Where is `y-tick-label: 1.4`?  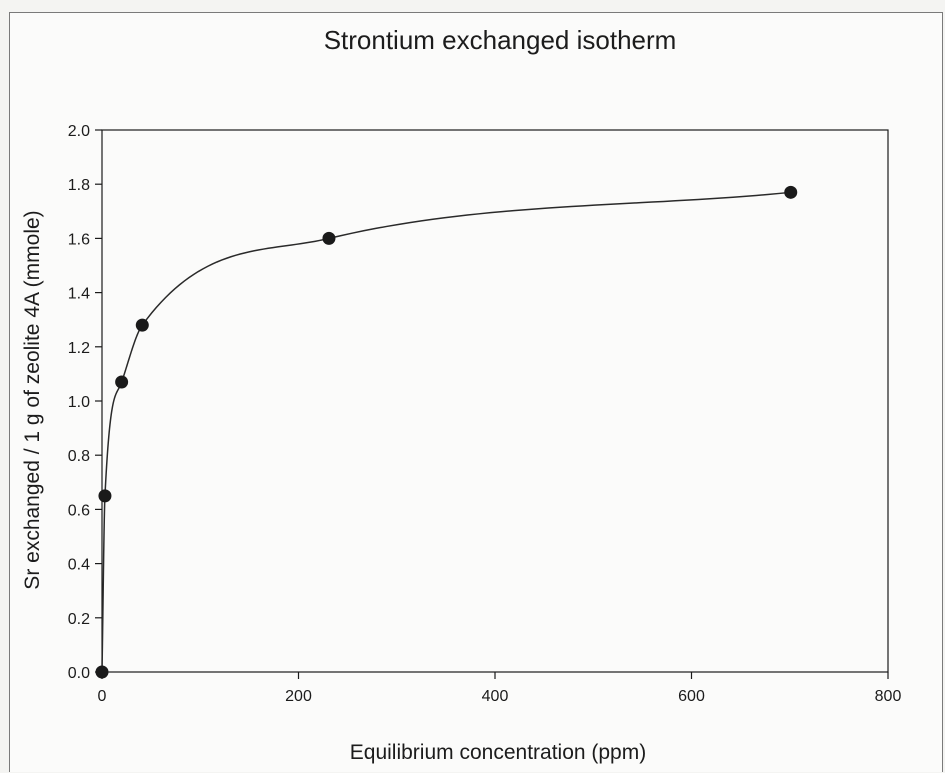 y-tick-label: 1.4 is located at coordinates (79, 294).